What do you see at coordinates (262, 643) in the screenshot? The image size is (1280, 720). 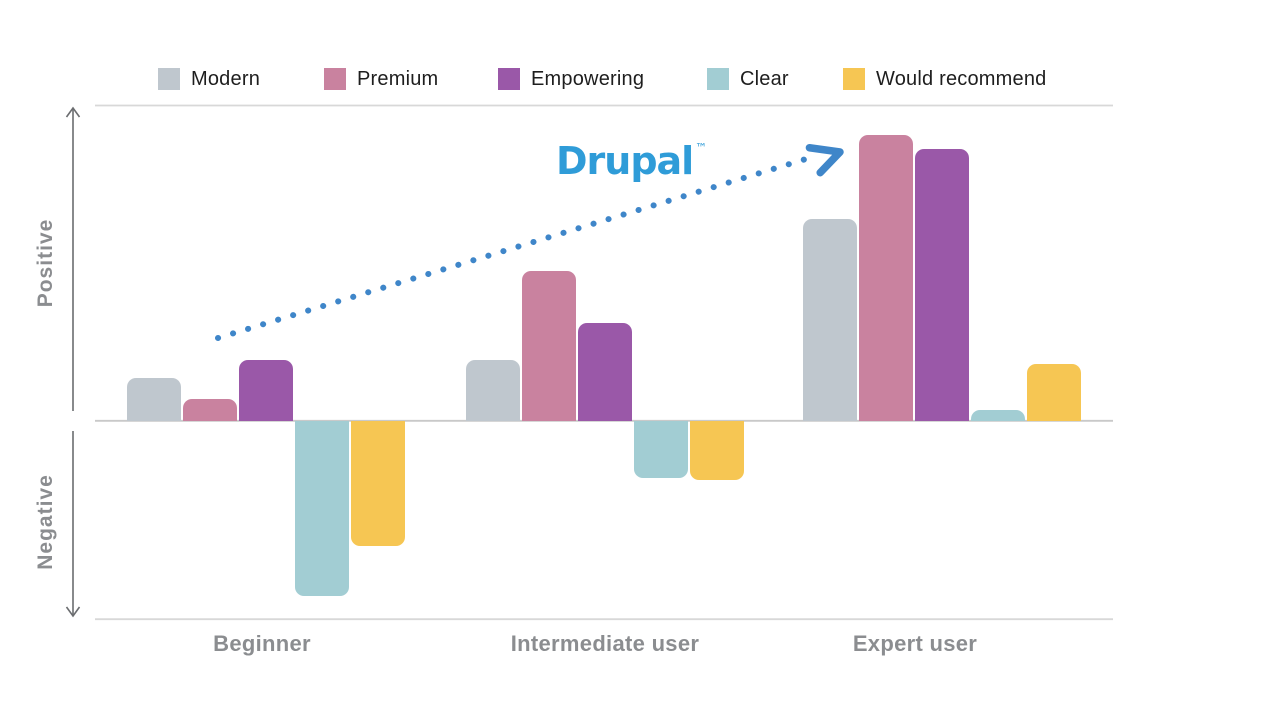 I see `category-label-beginner: Beginner` at bounding box center [262, 643].